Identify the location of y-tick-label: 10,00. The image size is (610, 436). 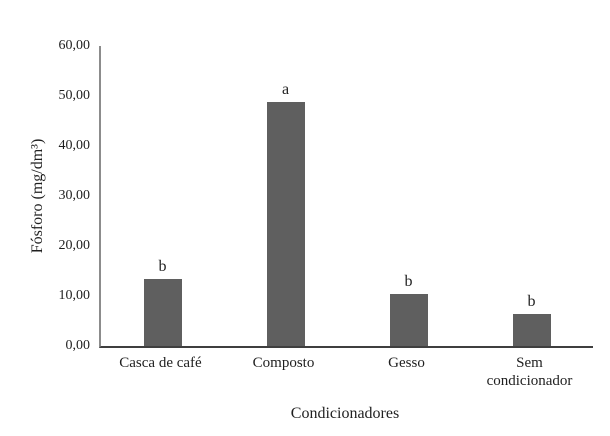
(74, 295).